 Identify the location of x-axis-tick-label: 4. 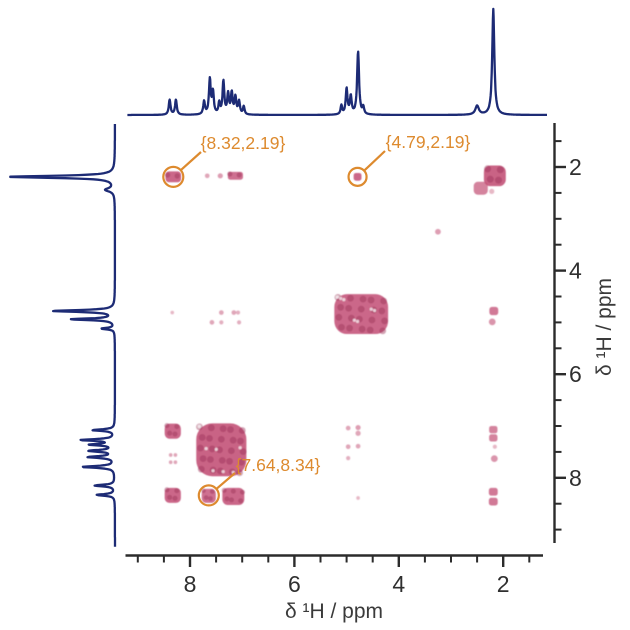
(398, 584).